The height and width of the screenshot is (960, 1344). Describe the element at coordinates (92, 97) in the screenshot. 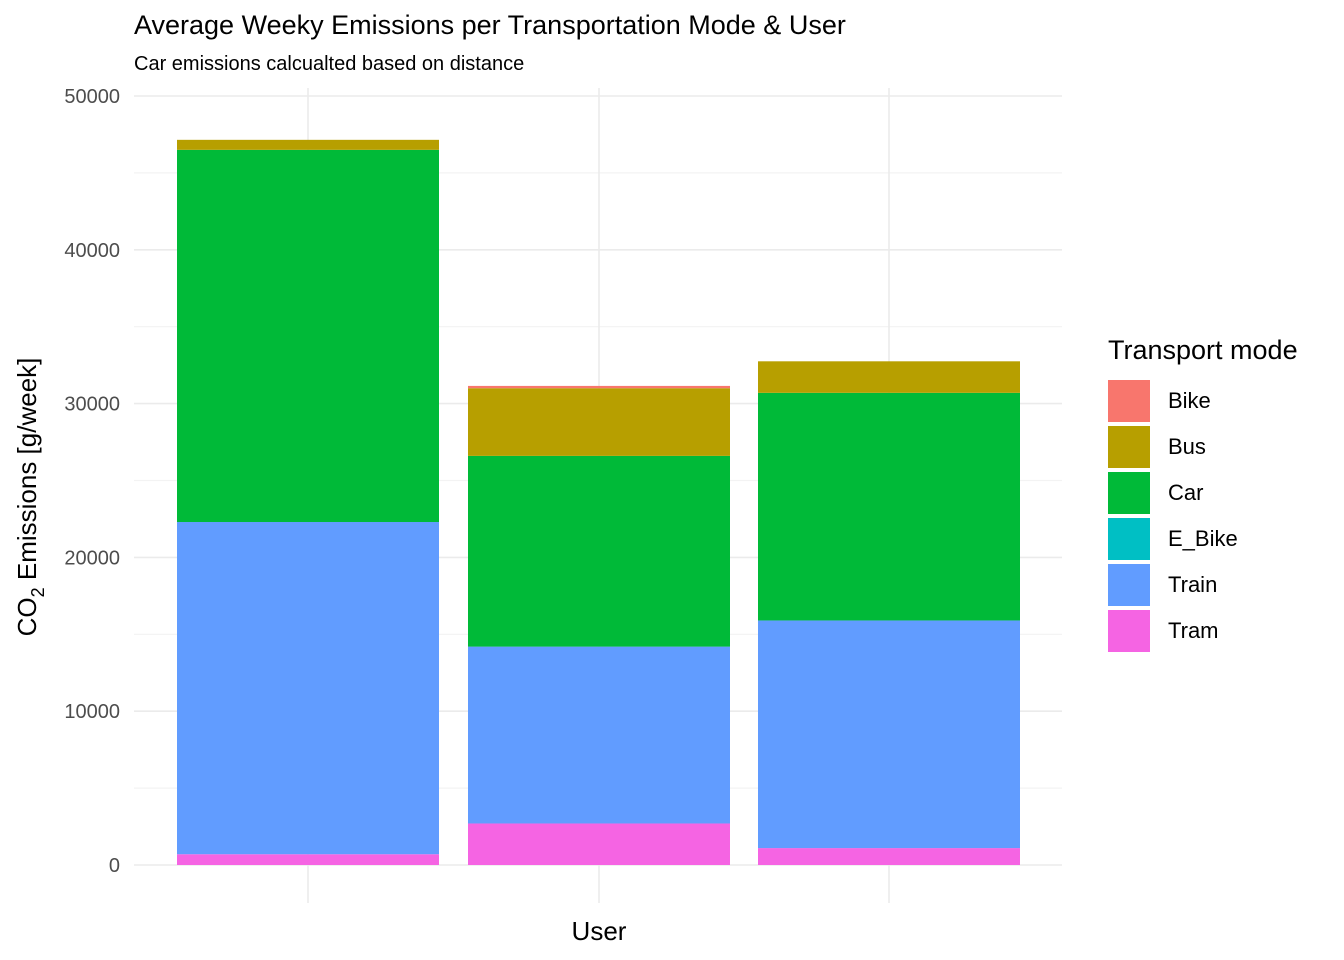

I see `y-tick-label: 50000` at that location.